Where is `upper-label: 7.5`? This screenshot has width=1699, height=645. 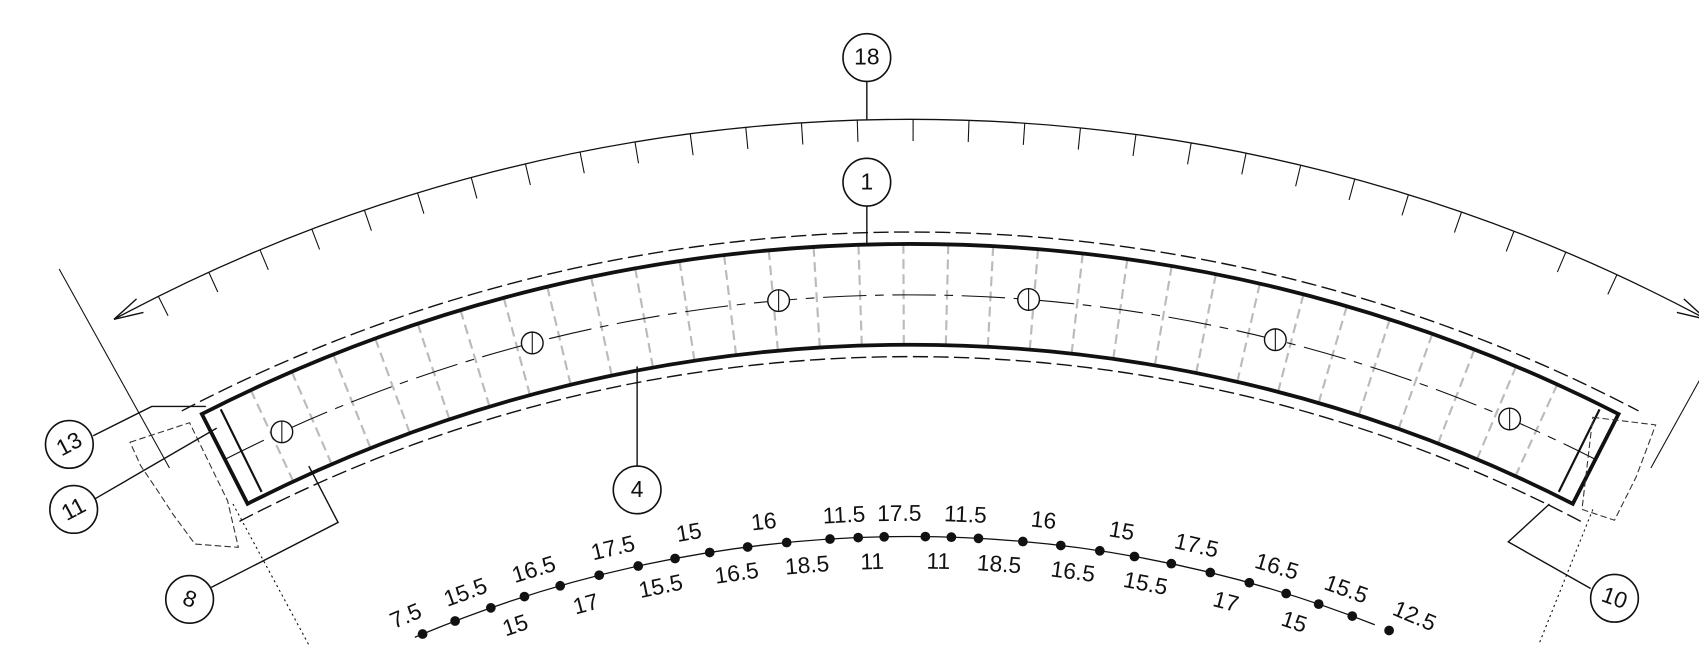 upper-label: 7.5 is located at coordinates (405, 615).